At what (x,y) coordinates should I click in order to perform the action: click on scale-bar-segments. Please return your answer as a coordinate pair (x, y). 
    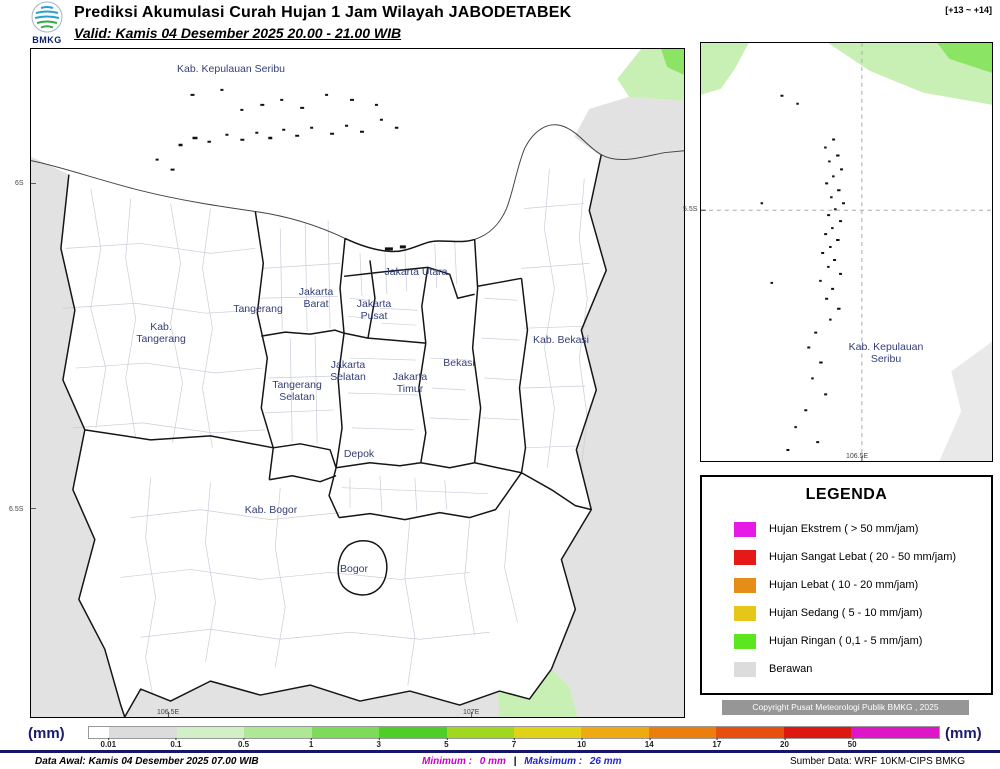
    Looking at the image, I should click on (514, 732).